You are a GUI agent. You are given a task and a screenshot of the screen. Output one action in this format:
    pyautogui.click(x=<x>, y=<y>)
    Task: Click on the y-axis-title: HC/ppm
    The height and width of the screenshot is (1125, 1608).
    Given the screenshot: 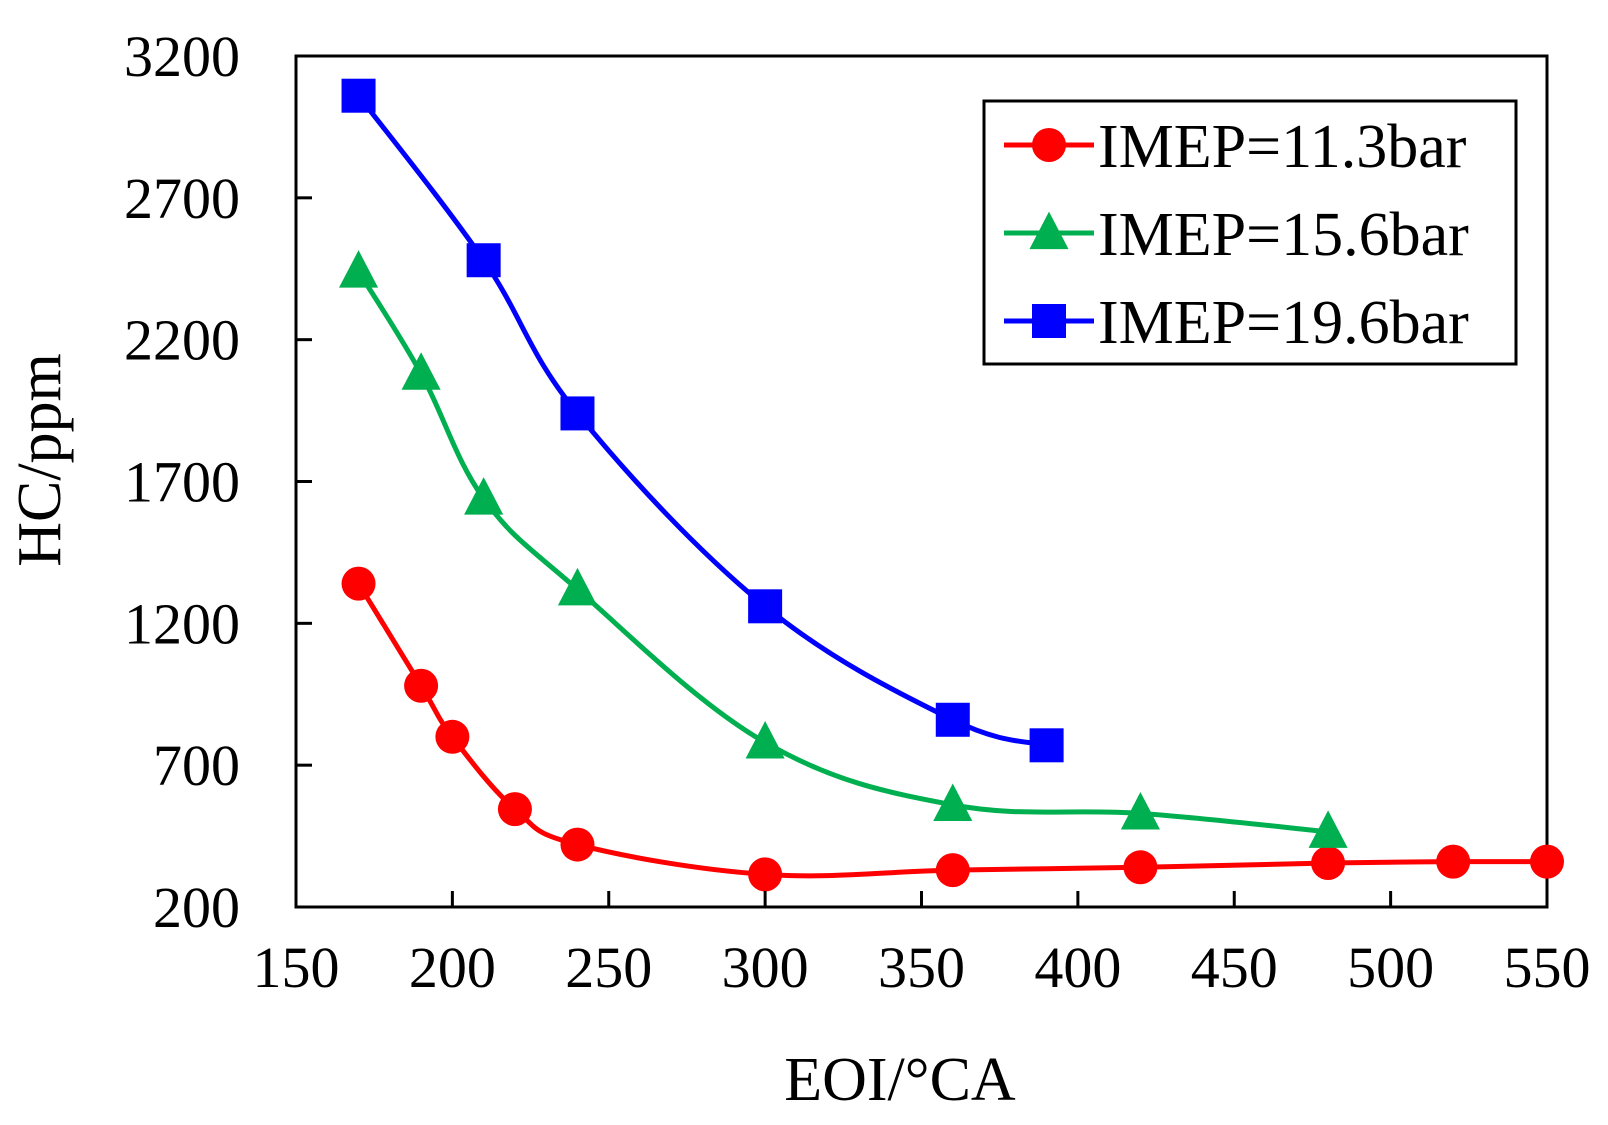 What is the action you would take?
    pyautogui.click(x=40, y=460)
    